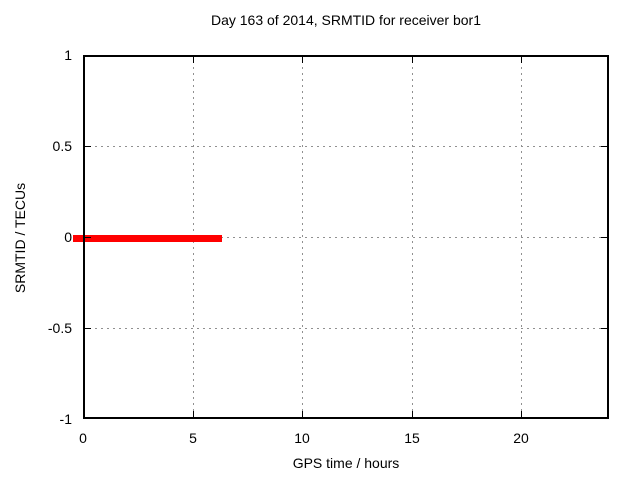 The image size is (640, 480). I want to click on x-tick-label: 0, so click(83, 438).